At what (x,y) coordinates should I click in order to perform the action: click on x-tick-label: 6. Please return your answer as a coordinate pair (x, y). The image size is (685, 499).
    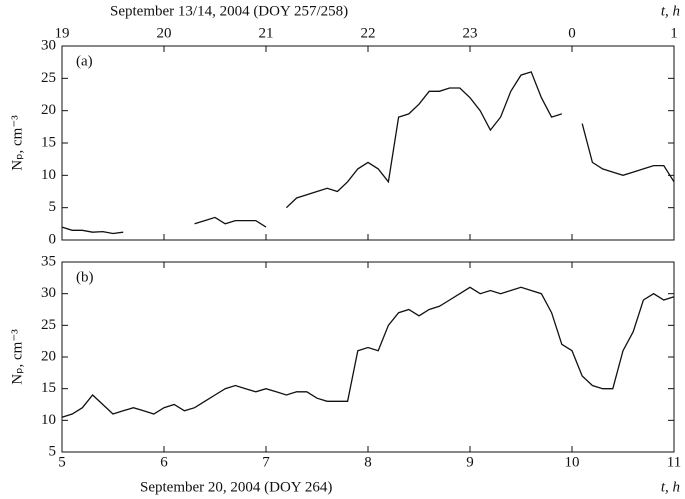
    Looking at the image, I should click on (164, 462).